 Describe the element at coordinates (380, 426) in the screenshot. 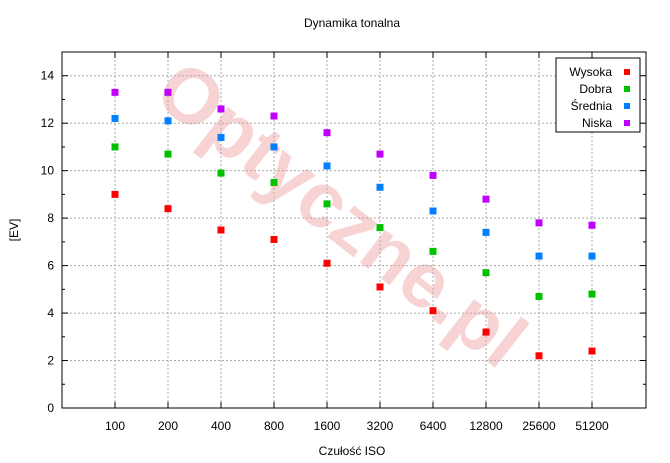

I see `x-tick-label: 3200` at that location.